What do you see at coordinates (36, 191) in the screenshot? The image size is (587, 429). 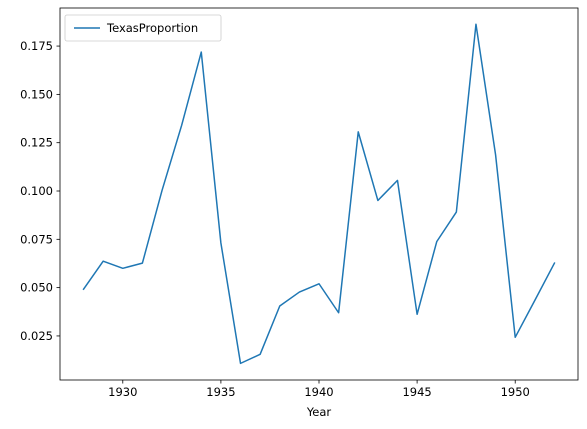 I see `y-tick-label: 0.100` at bounding box center [36, 191].